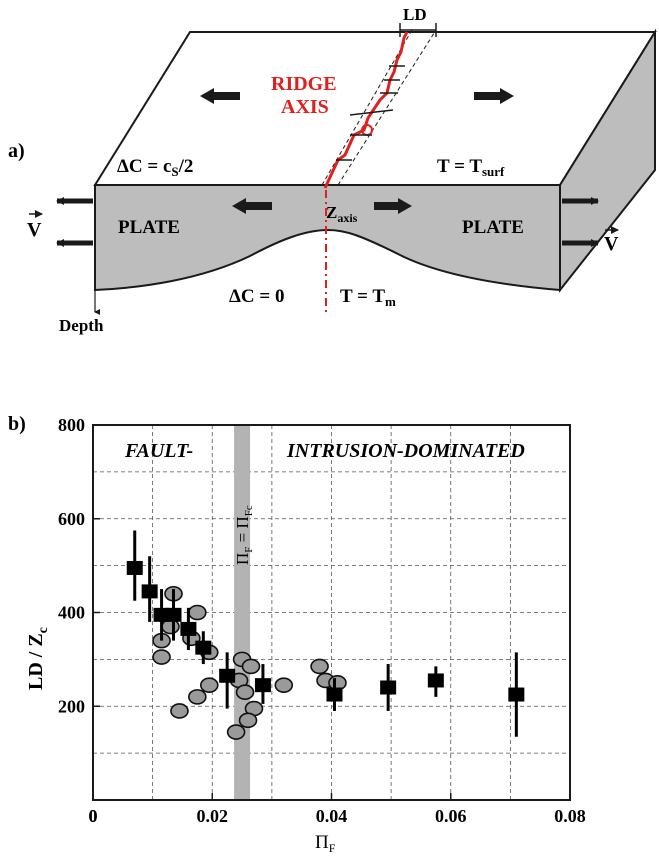 The width and height of the screenshot is (659, 859). What do you see at coordinates (16, 151) in the screenshot?
I see `panel-a-label: a)` at bounding box center [16, 151].